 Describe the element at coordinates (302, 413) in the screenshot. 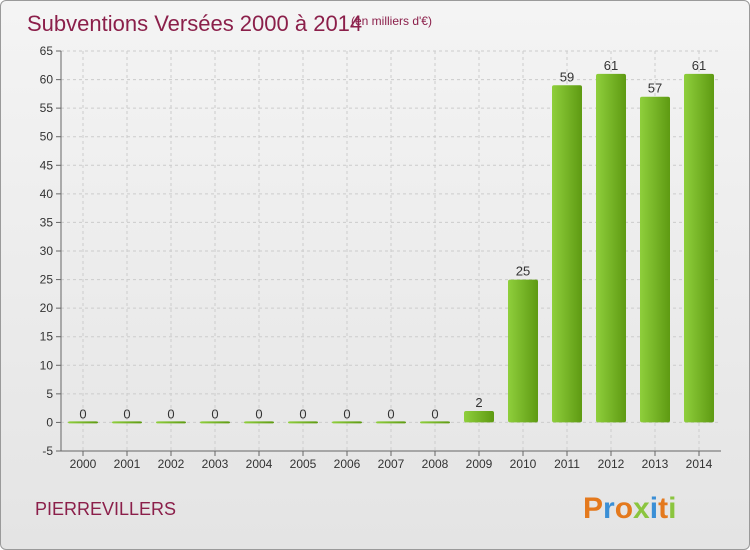

I see `value-label-2005: 0` at that location.